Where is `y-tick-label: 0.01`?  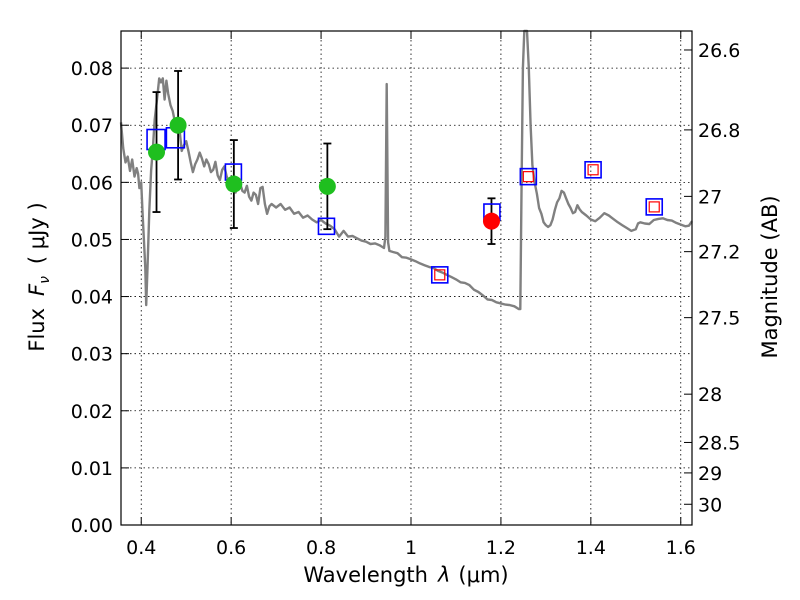 y-tick-label: 0.01 is located at coordinates (92, 469).